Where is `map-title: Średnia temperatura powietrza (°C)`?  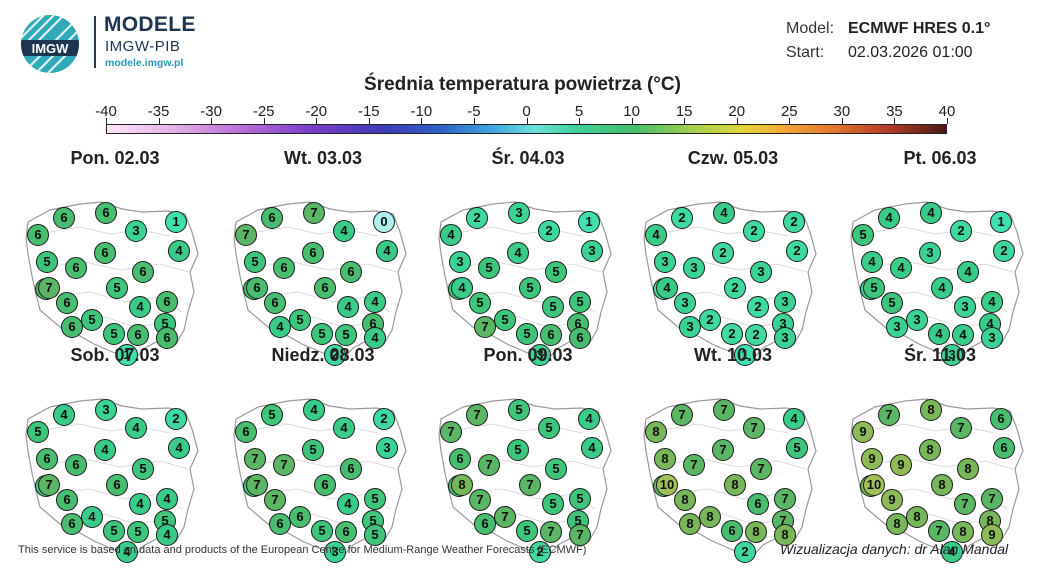 map-title: Średnia temperatura powietrza (°C) is located at coordinates (522, 84).